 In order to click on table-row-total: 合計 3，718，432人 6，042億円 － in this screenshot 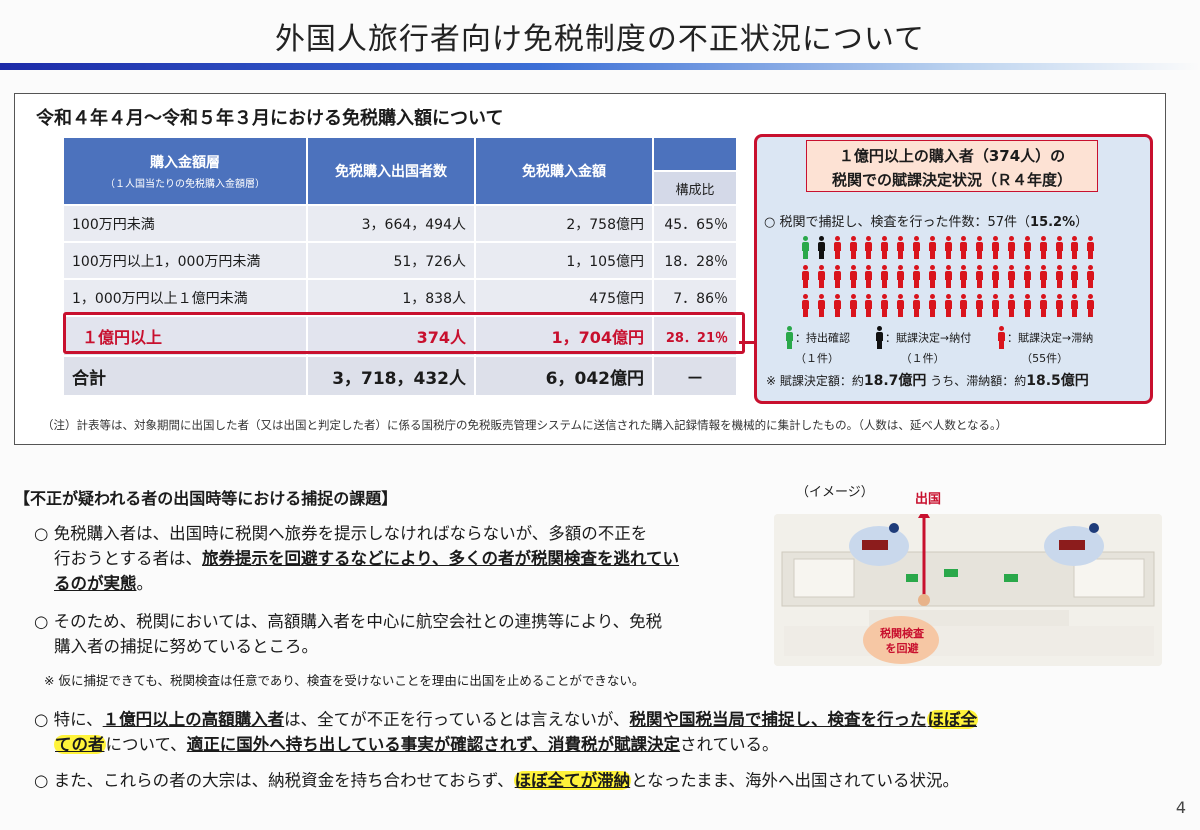, I will do `click(401, 377)`.